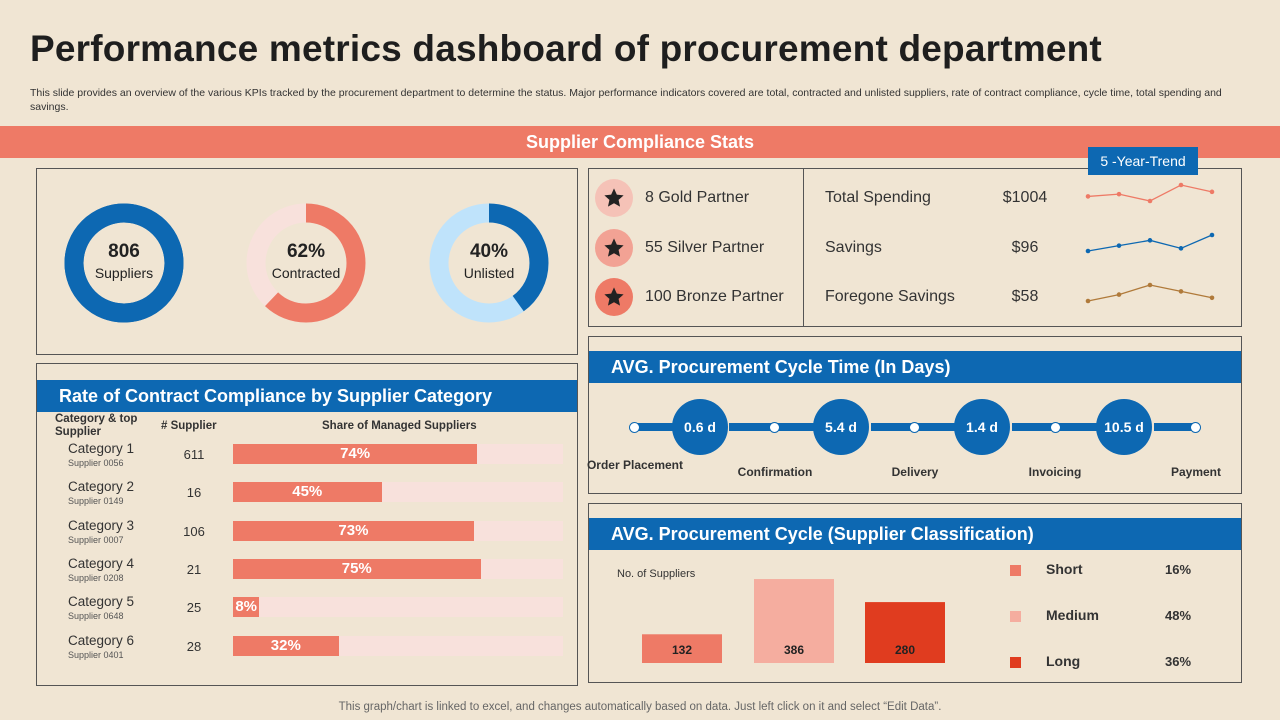 The width and height of the screenshot is (1280, 720). Describe the element at coordinates (96, 616) in the screenshot. I see `category-top-supplier: Supplier 0648` at that location.